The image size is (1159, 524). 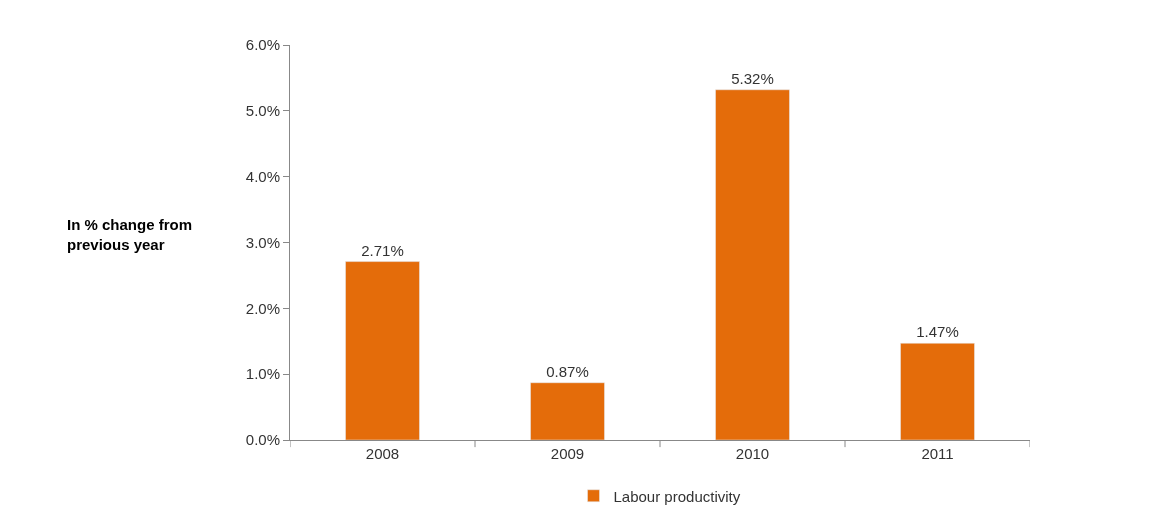 I want to click on legend-label: Labour productivity, so click(x=677, y=496).